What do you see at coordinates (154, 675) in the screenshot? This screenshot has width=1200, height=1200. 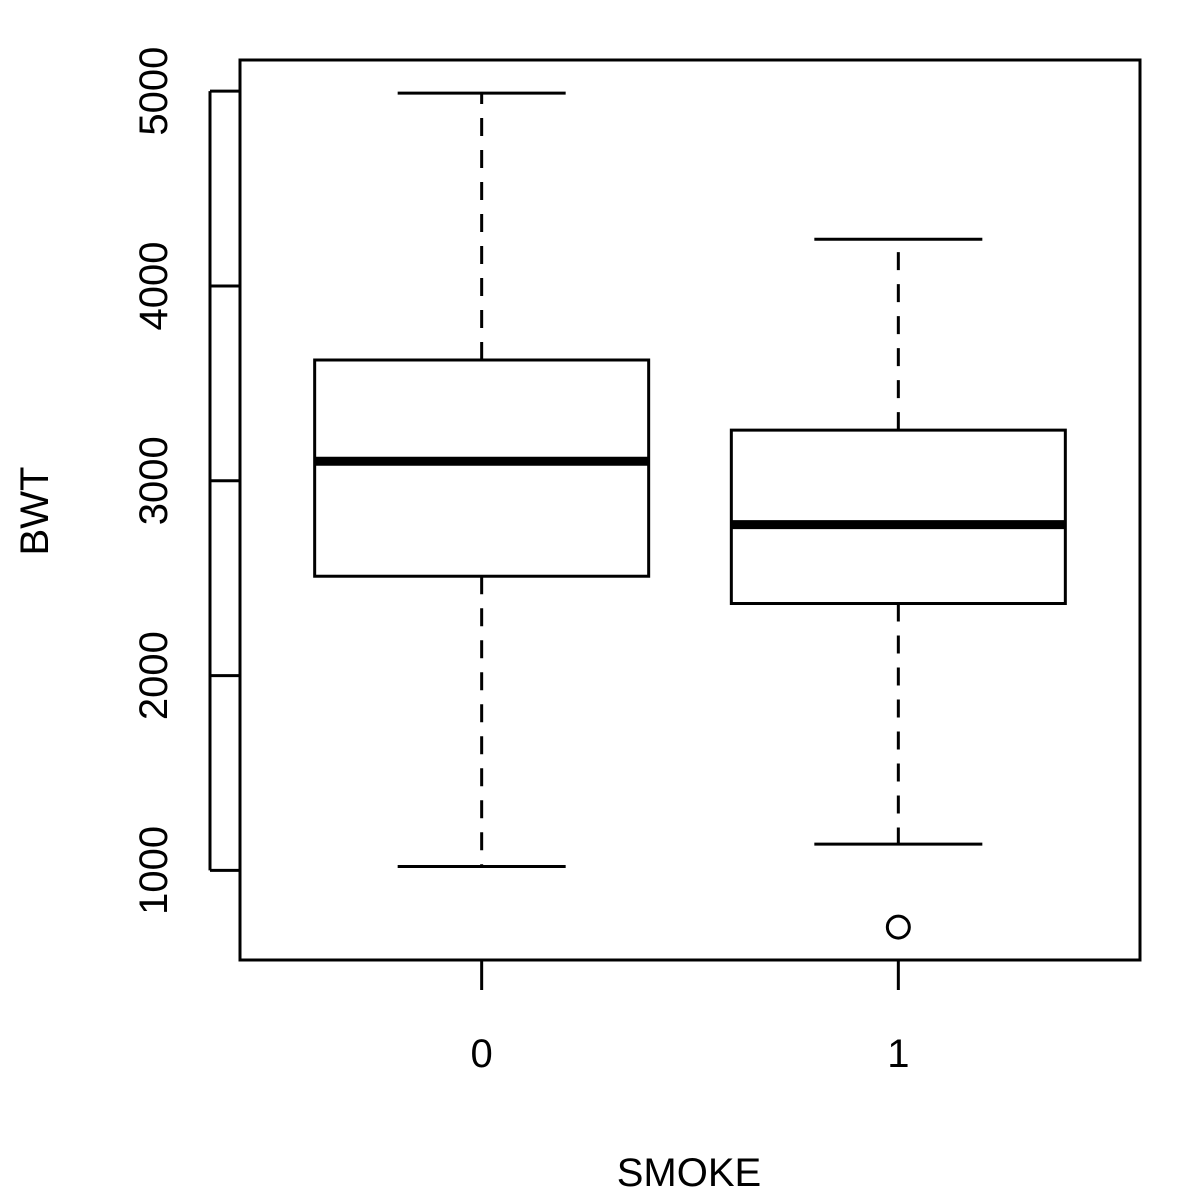 I see `y-tick-label: 2000` at bounding box center [154, 675].